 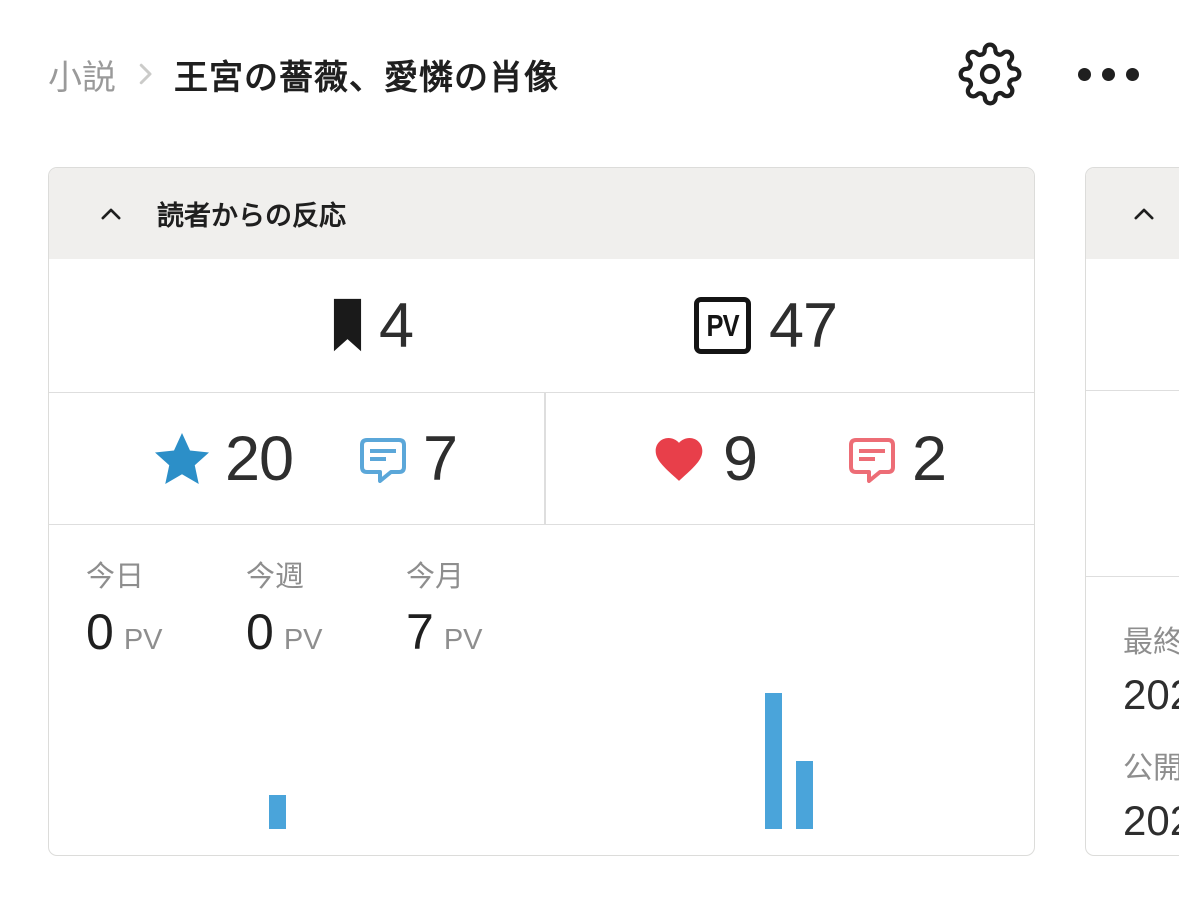 What do you see at coordinates (145, 74) in the screenshot?
I see `chevron-right-icon` at bounding box center [145, 74].